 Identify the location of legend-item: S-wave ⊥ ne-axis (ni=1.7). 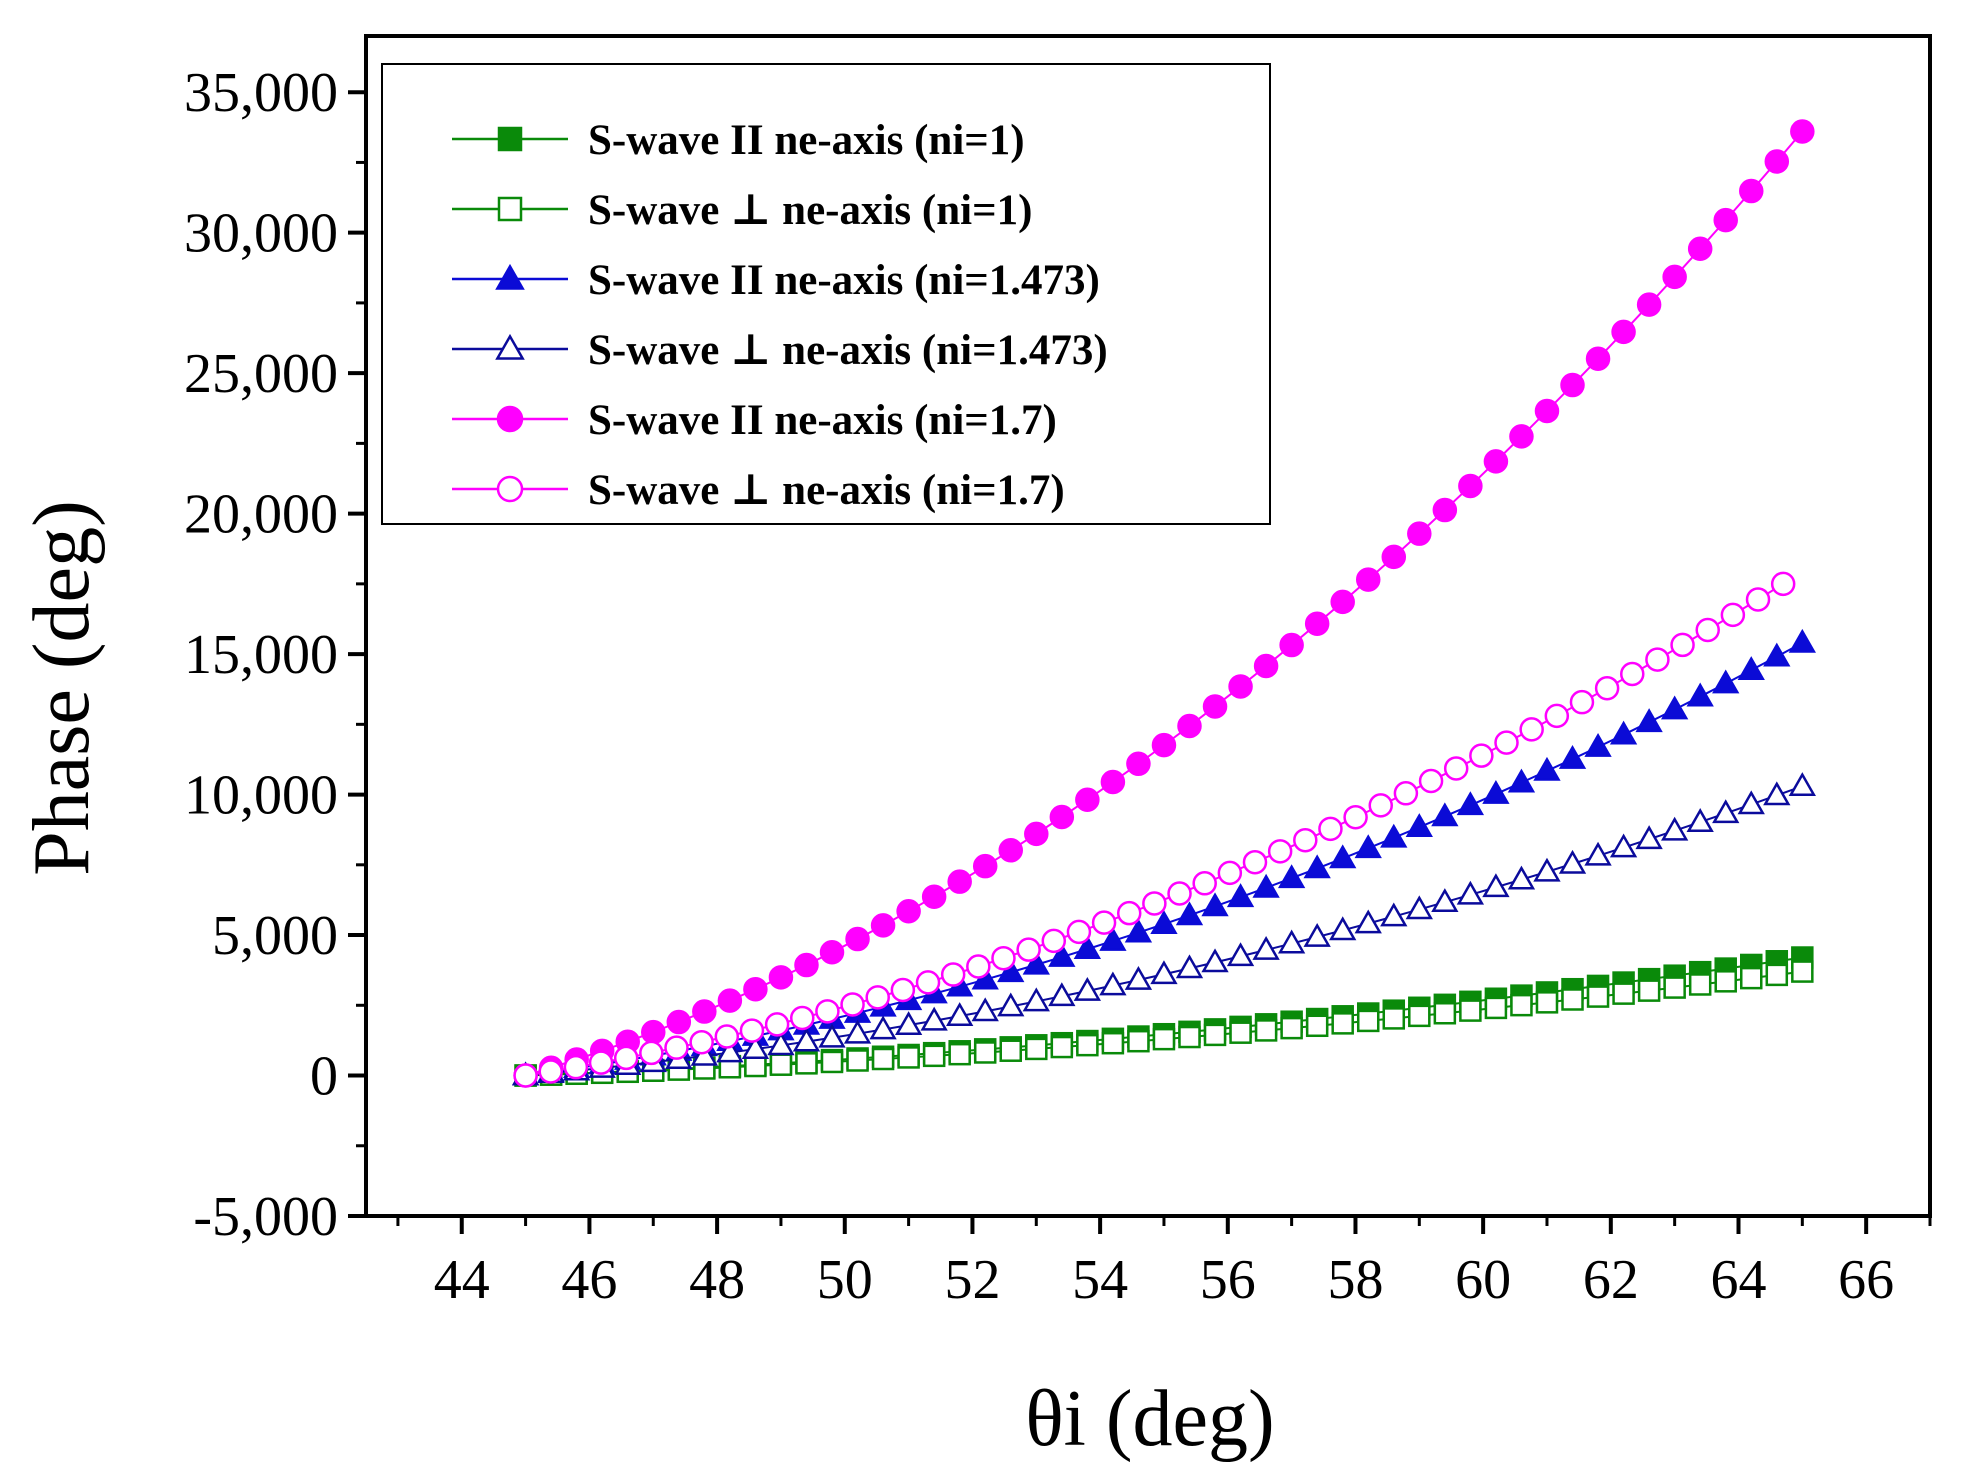
(758, 490).